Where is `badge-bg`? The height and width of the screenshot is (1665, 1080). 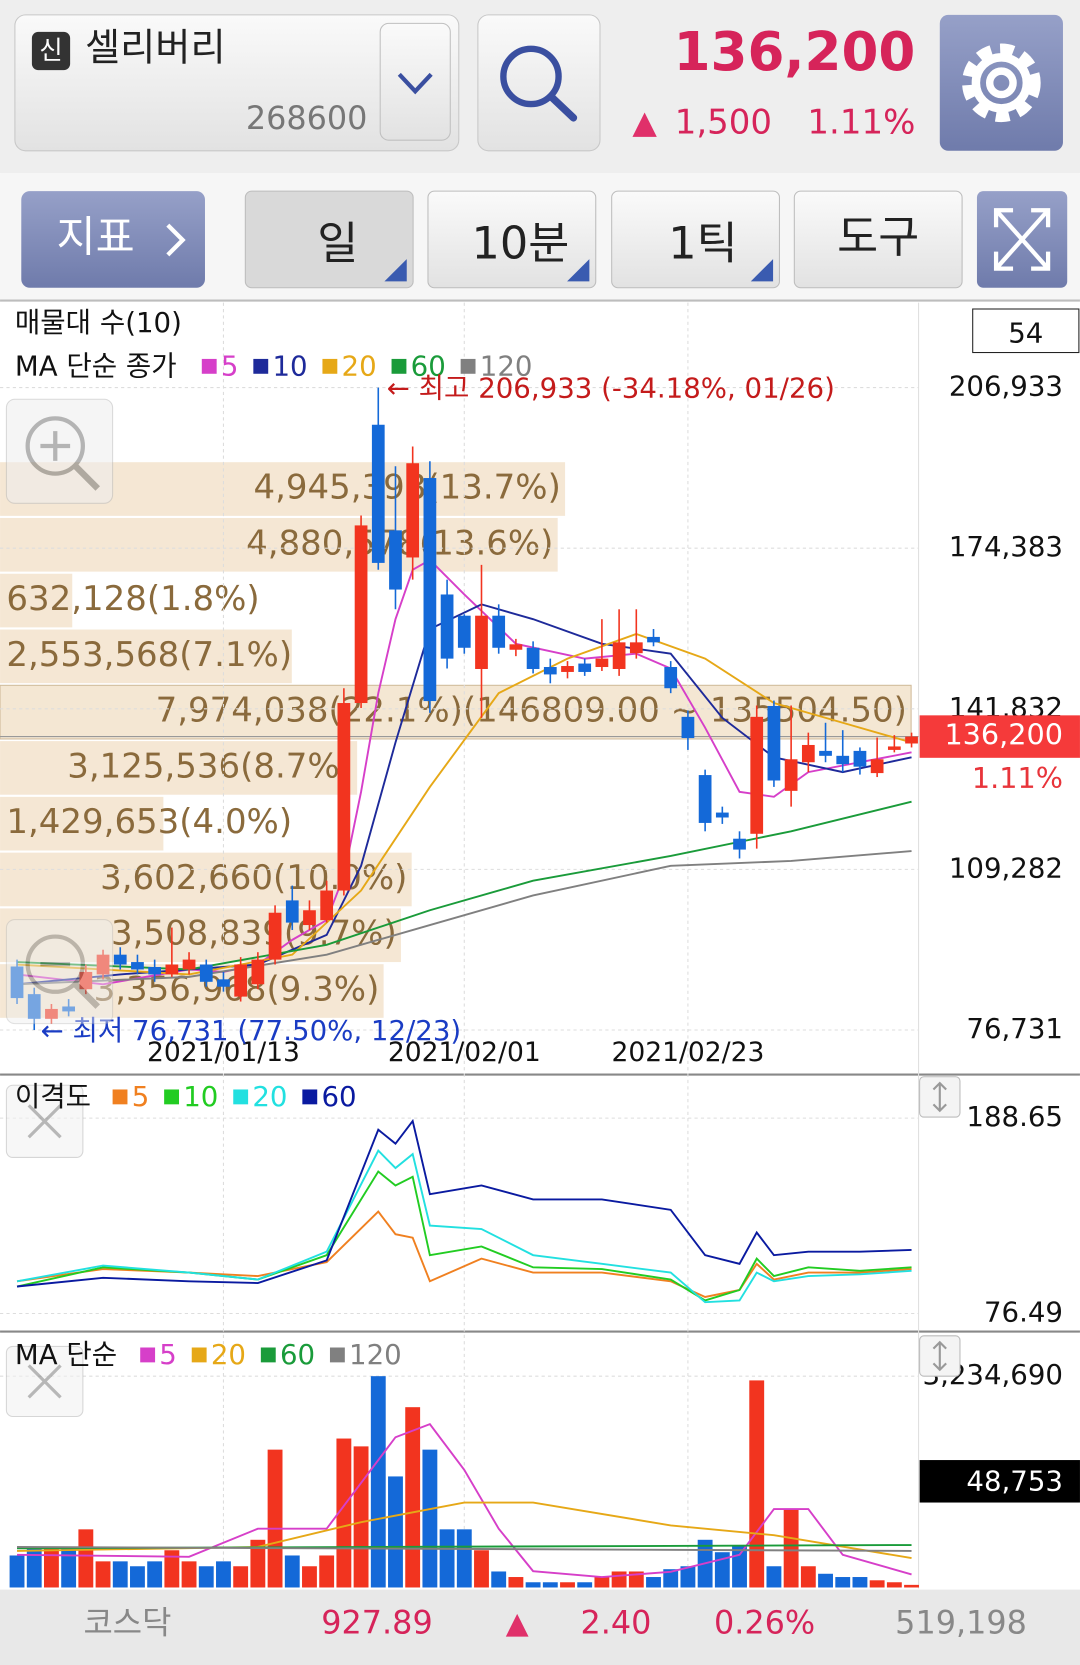 badge-bg is located at coordinates (51, 51).